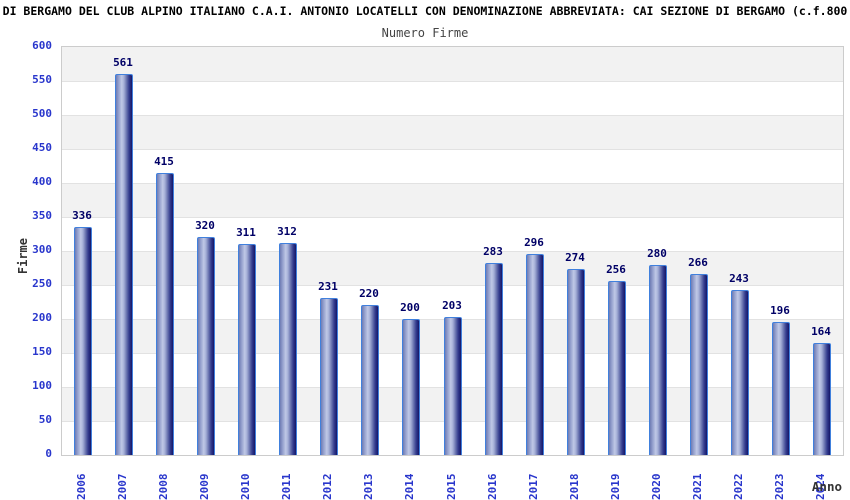  Describe the element at coordinates (697, 486) in the screenshot. I see `x-tick-2021: 2021` at that location.